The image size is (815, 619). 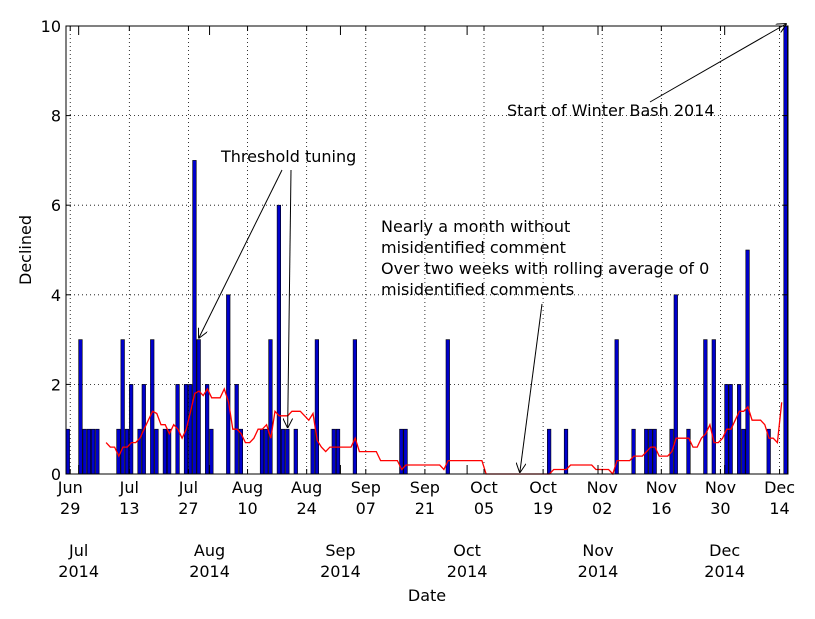 I want to click on annotation-text: Over two weeks with rolling average of 0, so click(x=545, y=268).